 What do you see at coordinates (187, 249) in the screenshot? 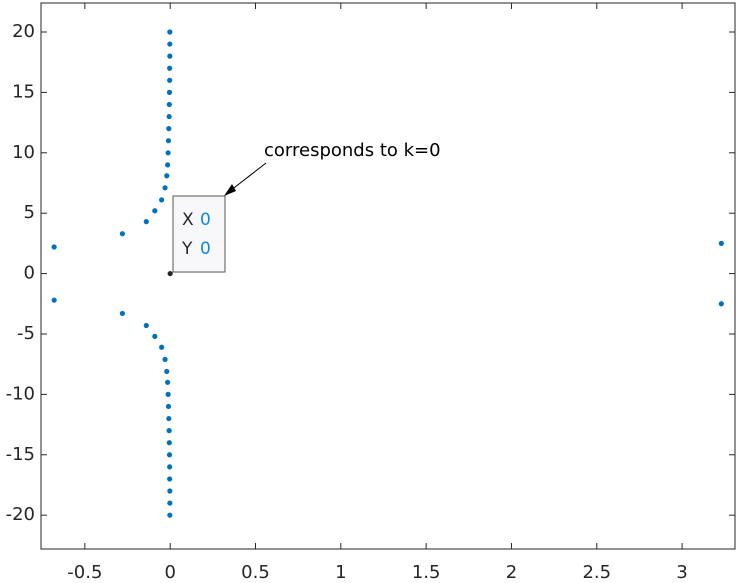
I see `datatip-y-label: Y` at bounding box center [187, 249].